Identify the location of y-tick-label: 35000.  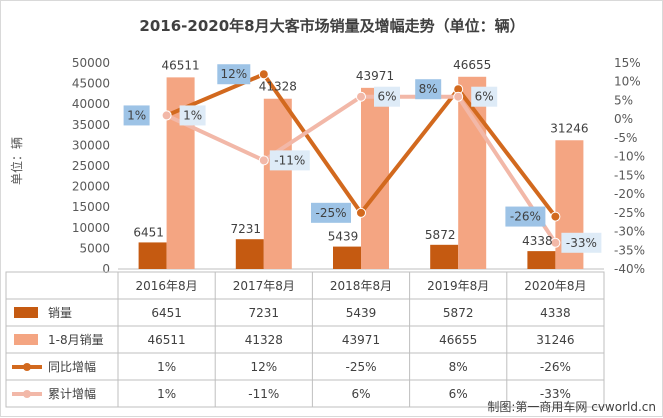
(91, 125).